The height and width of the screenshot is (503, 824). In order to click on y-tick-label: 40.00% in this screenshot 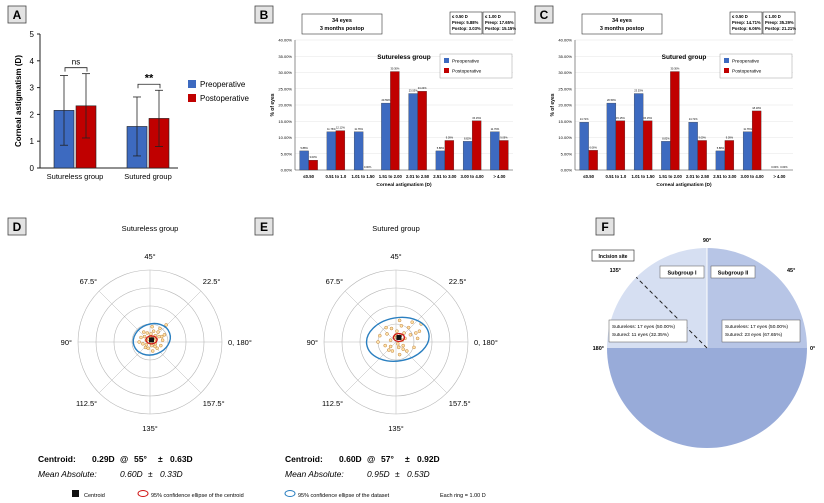, I will do `click(565, 40)`.